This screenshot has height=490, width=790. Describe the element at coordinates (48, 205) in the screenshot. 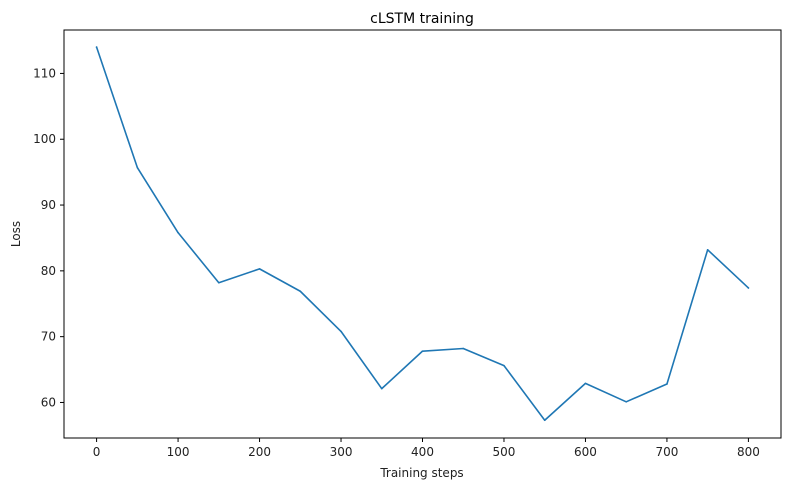

I see `y-tick-label: 90` at that location.